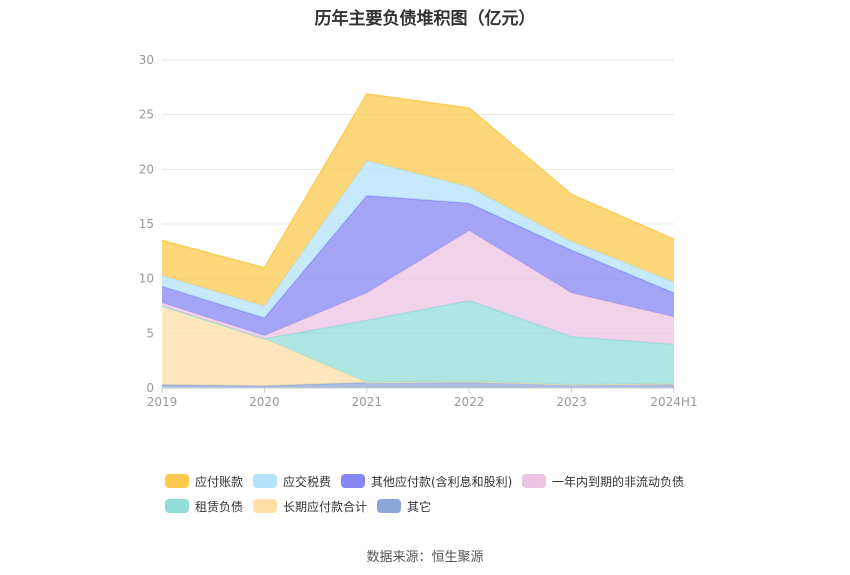  What do you see at coordinates (325, 506) in the screenshot?
I see `legend-label: 长期应付款合计` at bounding box center [325, 506].